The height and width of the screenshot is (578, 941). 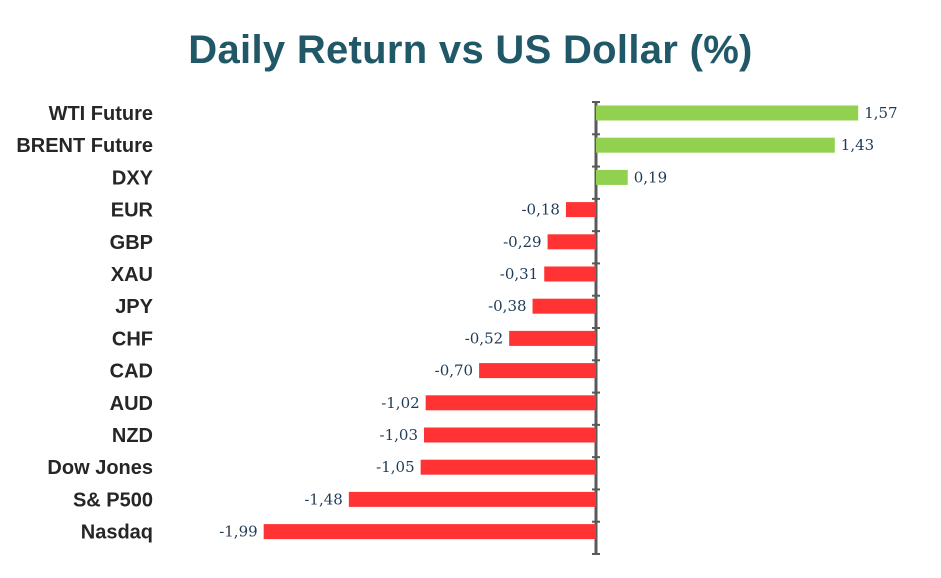 What do you see at coordinates (857, 145) in the screenshot?
I see `data-label: 1,43` at bounding box center [857, 145].